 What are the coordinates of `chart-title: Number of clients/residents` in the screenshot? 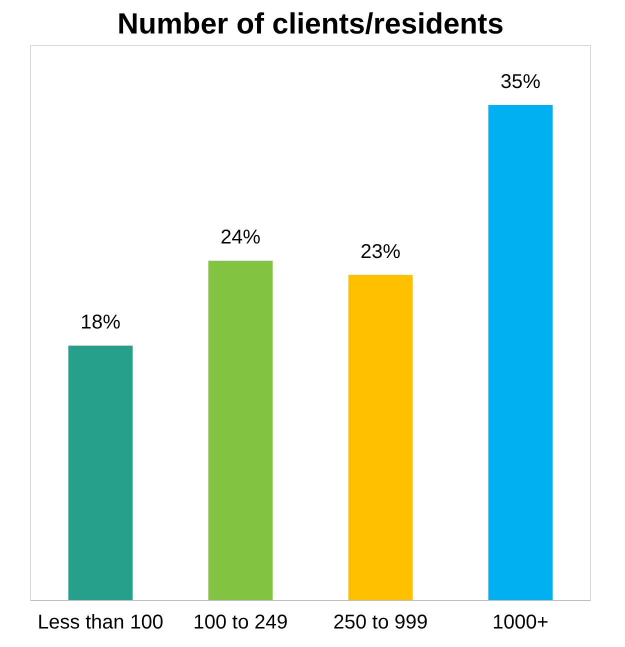 It's located at (310, 24).